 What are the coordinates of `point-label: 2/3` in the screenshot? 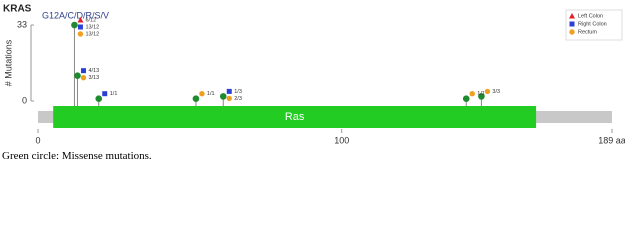 It's located at (238, 99).